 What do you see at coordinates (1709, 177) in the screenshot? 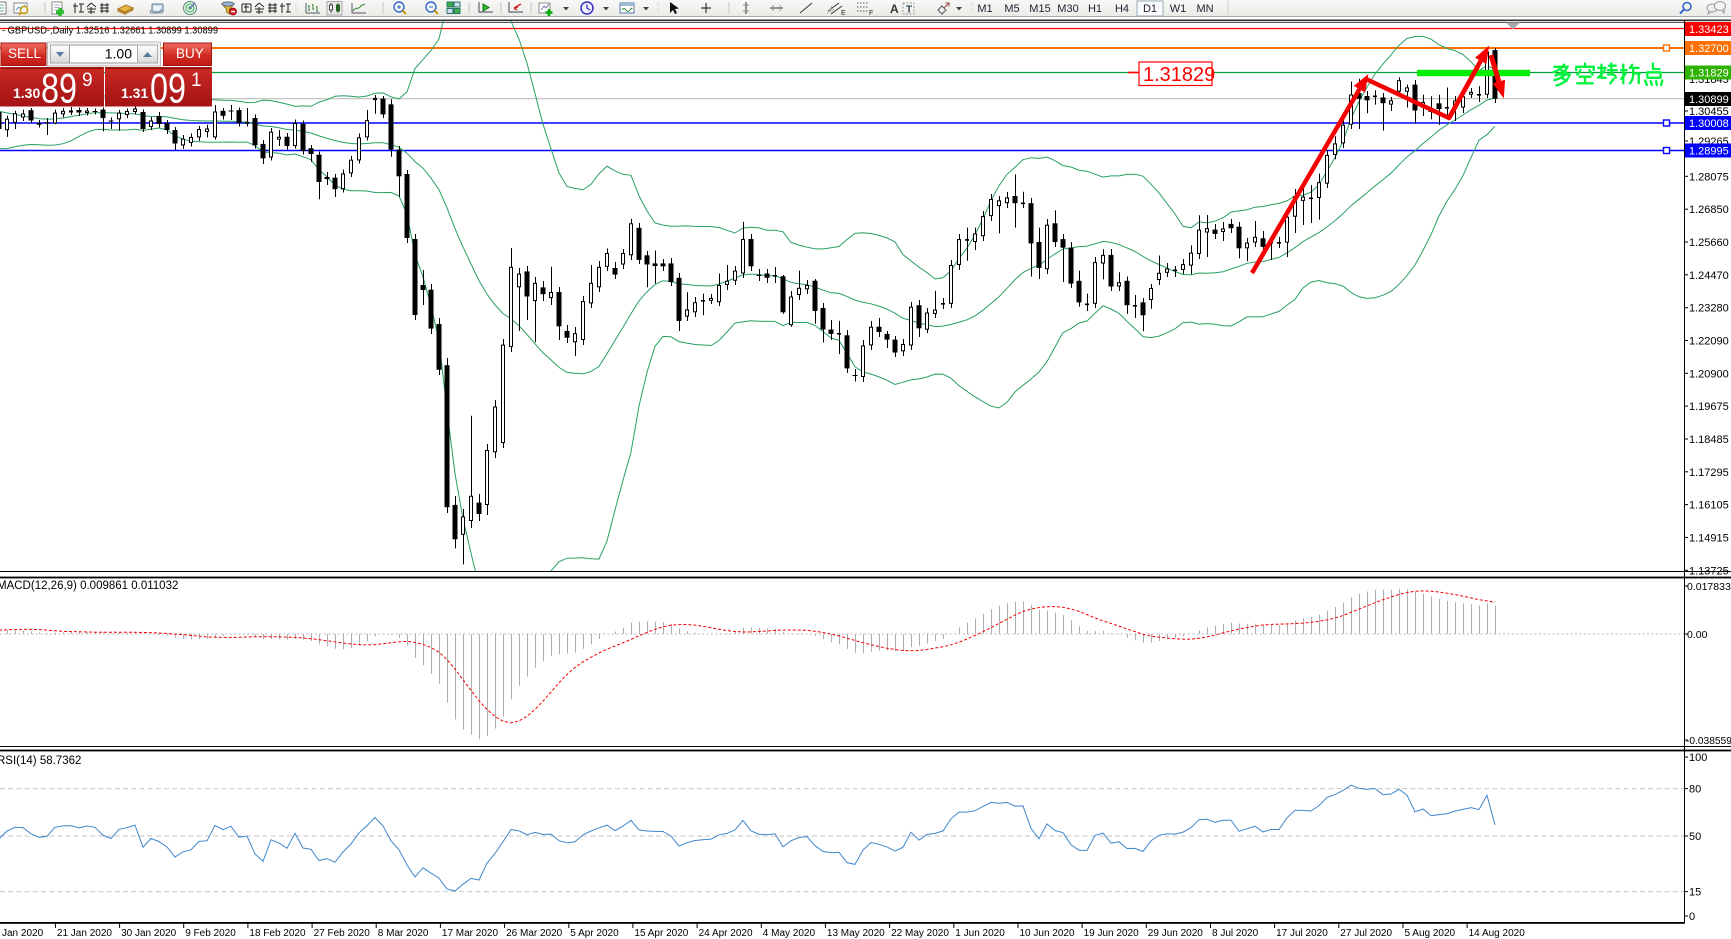
I see `svg-text: 1.28075` at bounding box center [1709, 177].